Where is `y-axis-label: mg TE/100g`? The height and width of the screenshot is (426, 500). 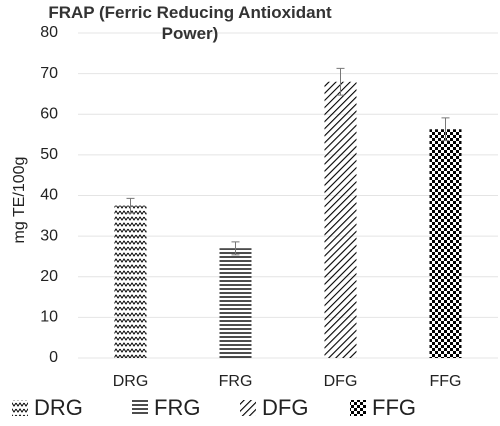
y-axis-label: mg TE/100g is located at coordinates (19, 200).